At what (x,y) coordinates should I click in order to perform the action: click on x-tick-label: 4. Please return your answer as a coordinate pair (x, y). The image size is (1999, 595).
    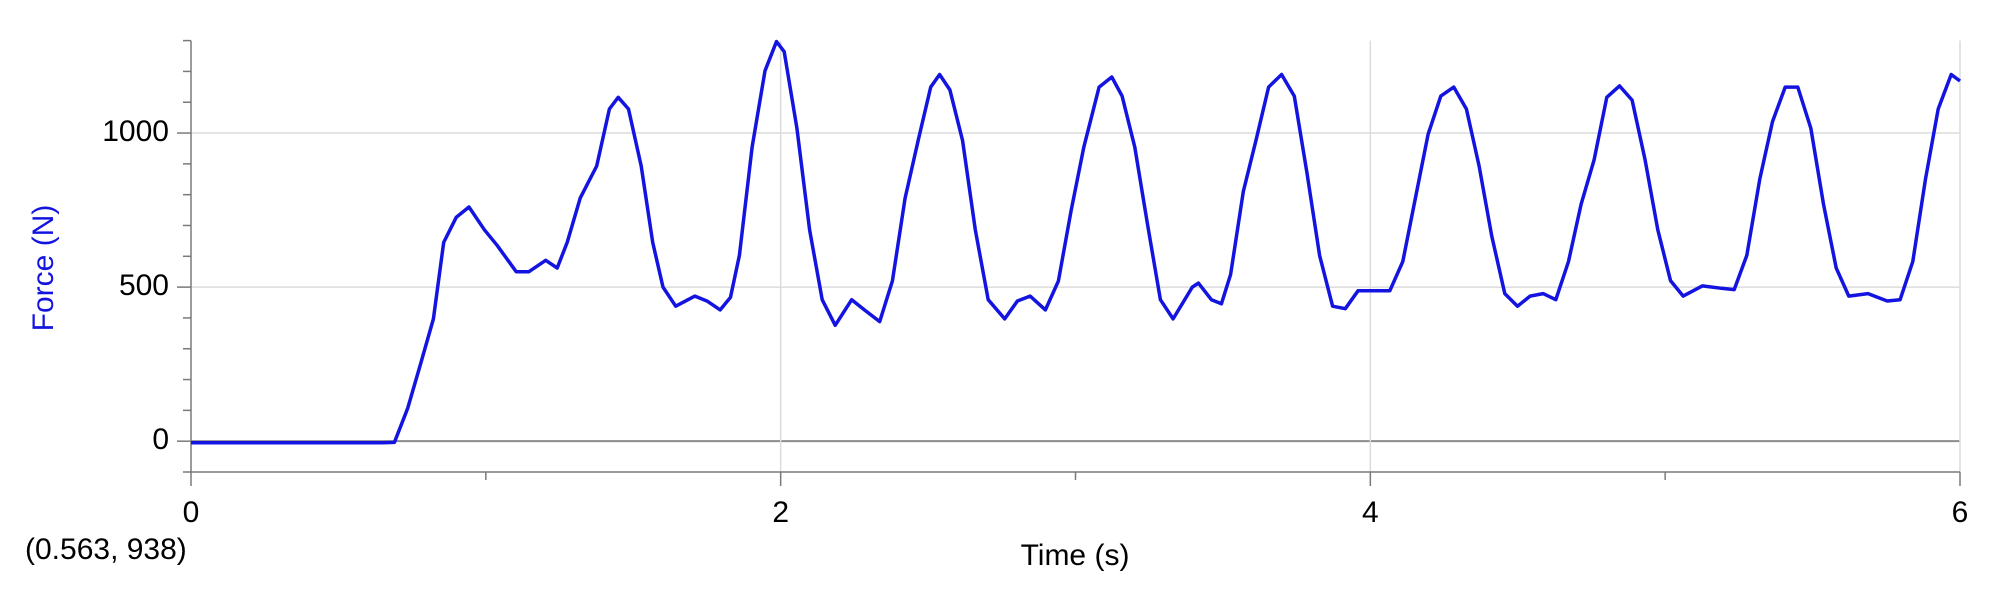
    Looking at the image, I should click on (1370, 512).